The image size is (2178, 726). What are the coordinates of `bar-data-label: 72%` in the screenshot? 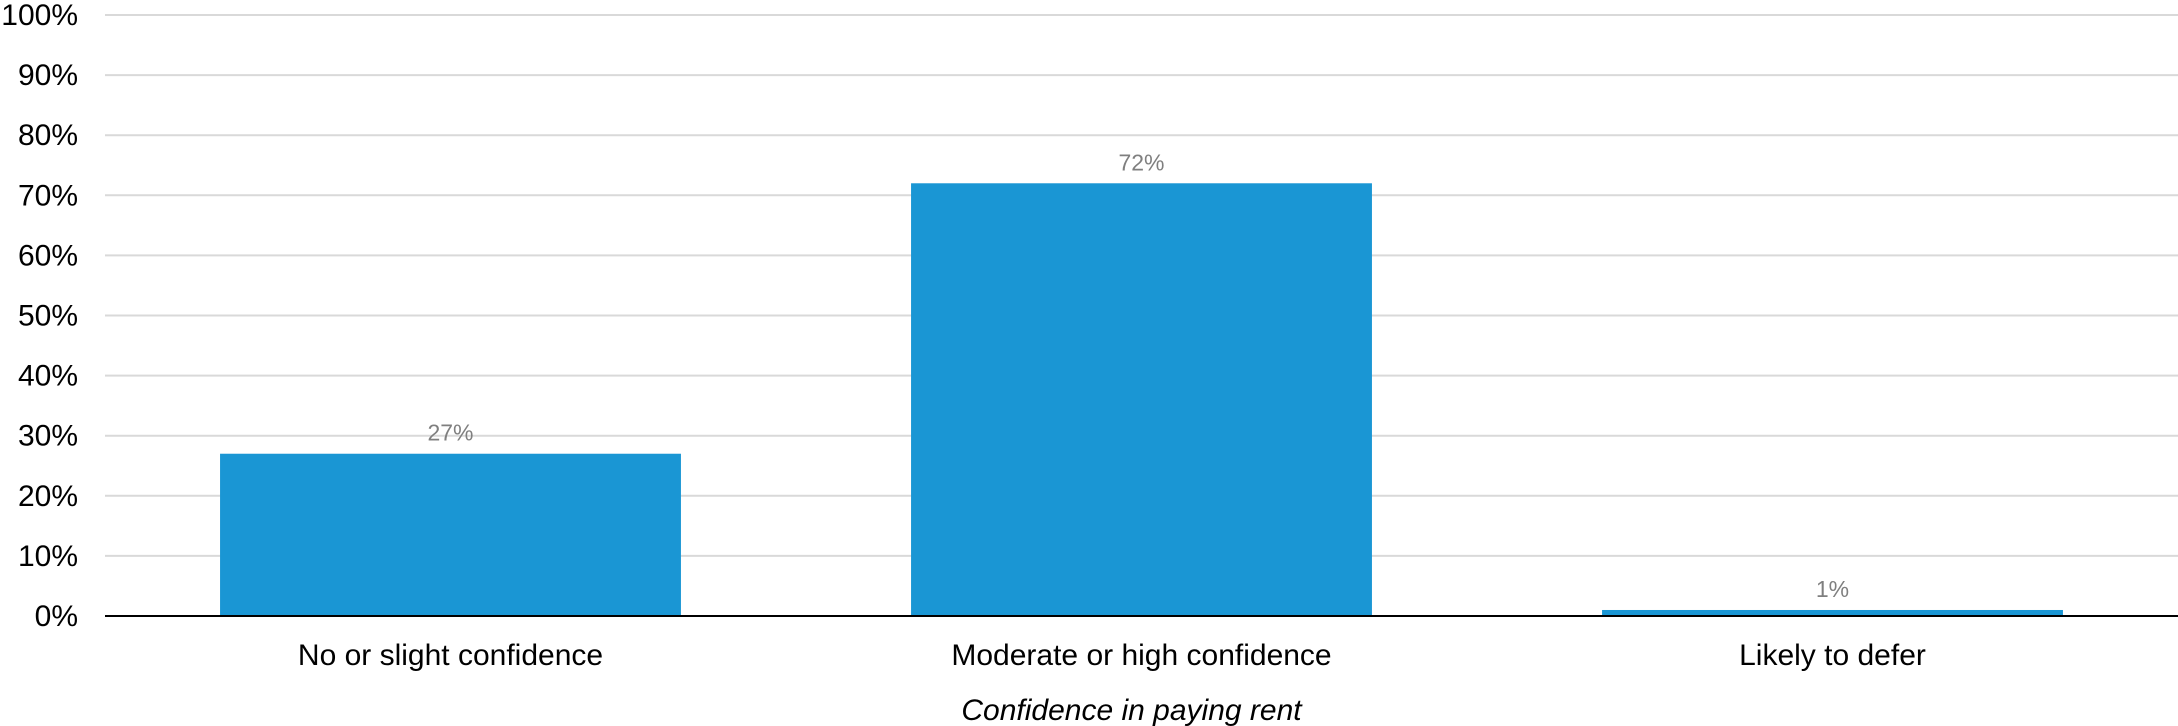 It's located at (1141, 162).